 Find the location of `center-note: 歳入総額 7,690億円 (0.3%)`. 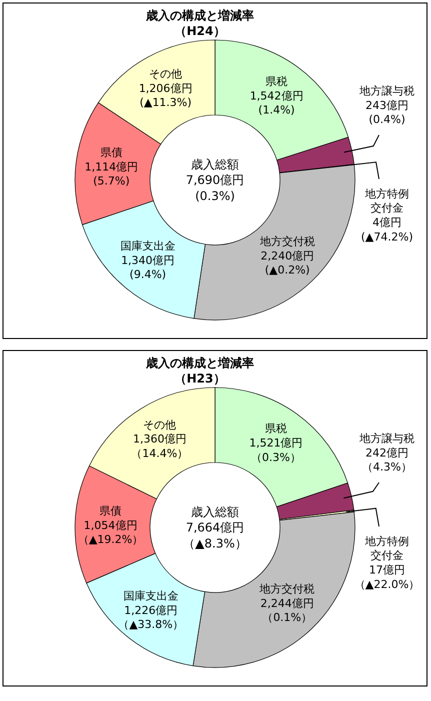

center-note: 歳入総額 7,690億円 (0.3%) is located at coordinates (215, 180).